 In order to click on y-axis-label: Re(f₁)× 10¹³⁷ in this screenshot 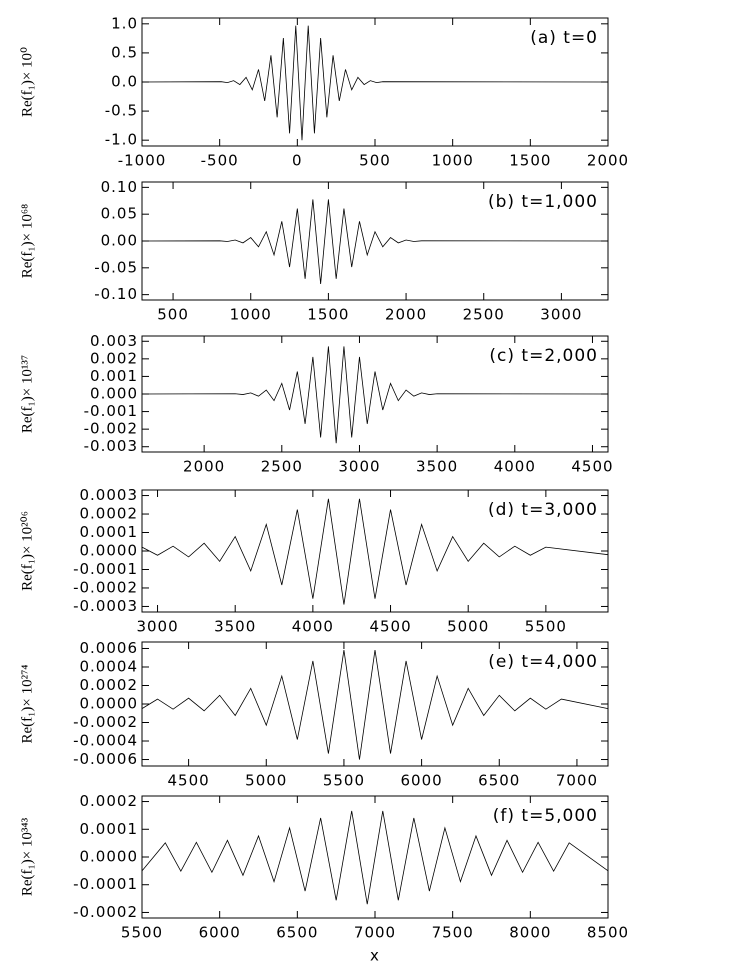, I will do `click(27, 394)`.